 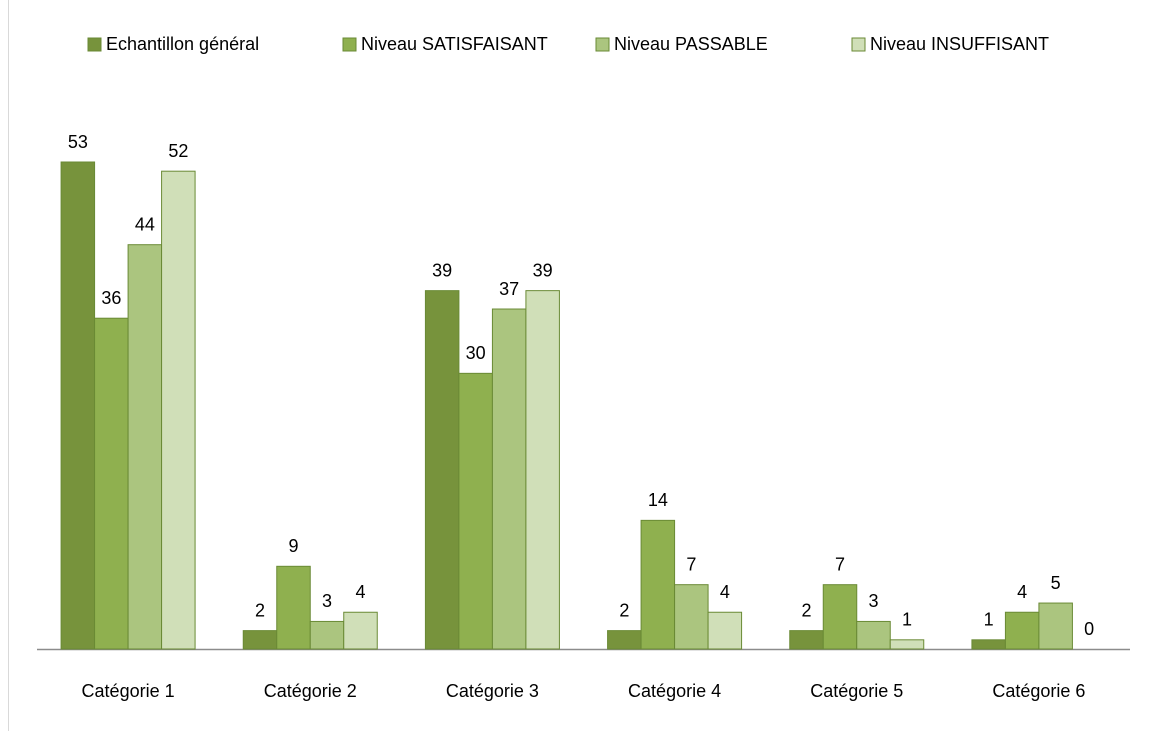 I want to click on chart-frame, so click(x=8, y=365).